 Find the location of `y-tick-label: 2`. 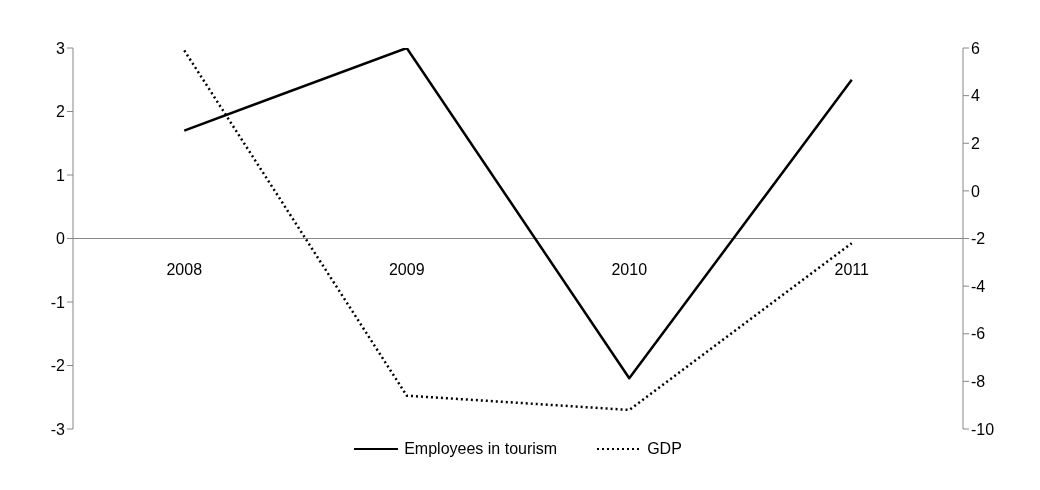

y-tick-label: 2 is located at coordinates (61, 112).